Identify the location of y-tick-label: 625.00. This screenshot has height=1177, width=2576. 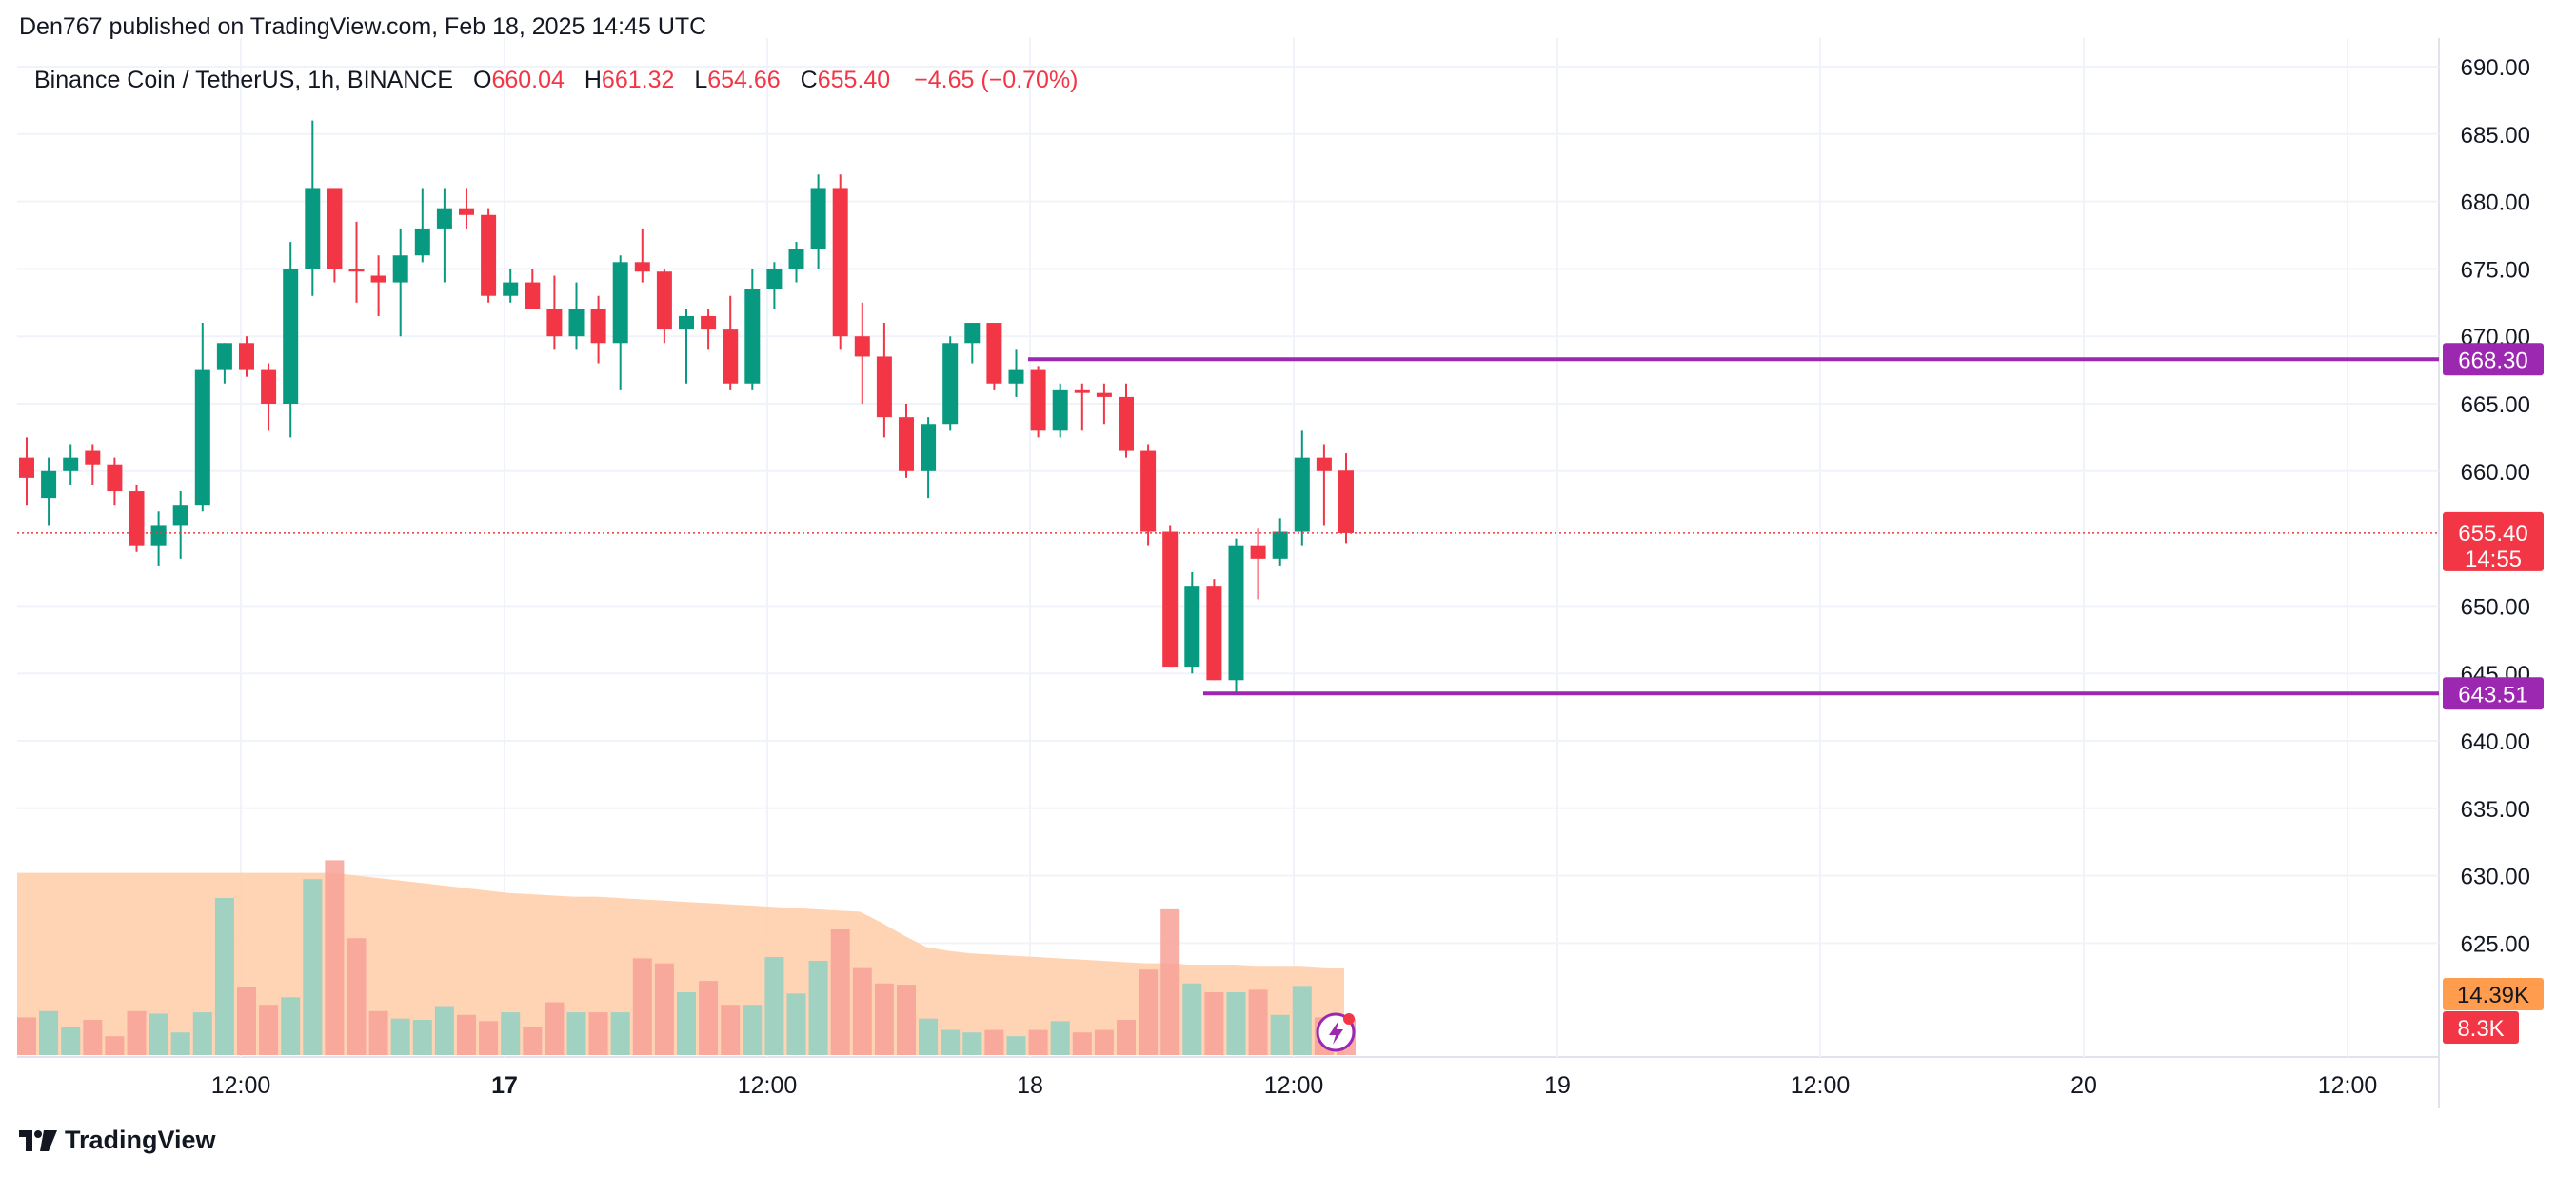
(2495, 944).